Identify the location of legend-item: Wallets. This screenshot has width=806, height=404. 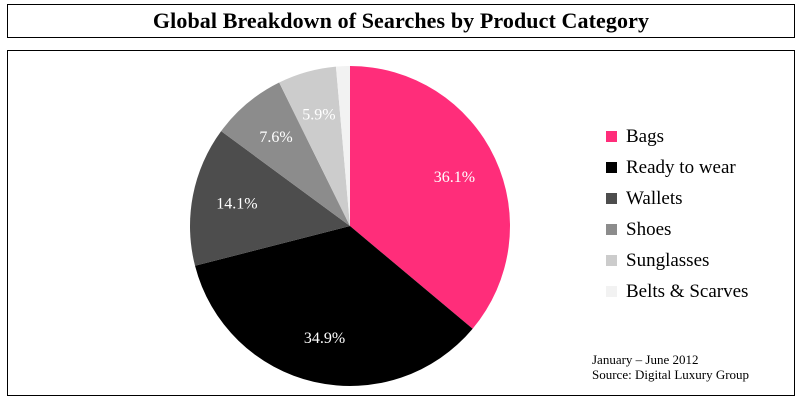
(677, 198).